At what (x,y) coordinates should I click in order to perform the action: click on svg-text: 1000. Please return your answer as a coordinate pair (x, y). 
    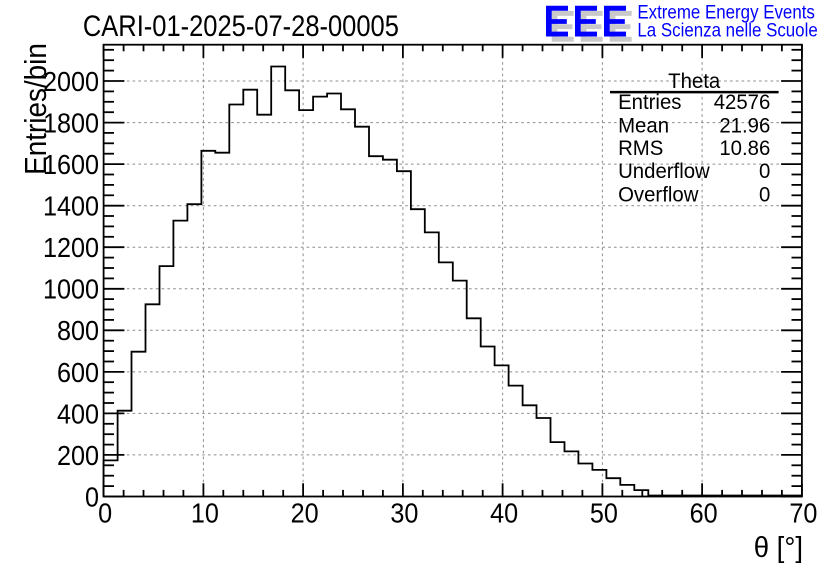
    Looking at the image, I should click on (71, 289).